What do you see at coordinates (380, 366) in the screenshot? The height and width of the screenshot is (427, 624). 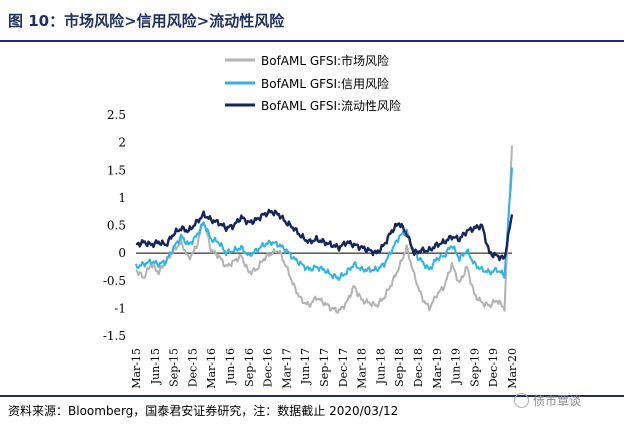 I see `x-tick-label: Jun-18` at bounding box center [380, 366].